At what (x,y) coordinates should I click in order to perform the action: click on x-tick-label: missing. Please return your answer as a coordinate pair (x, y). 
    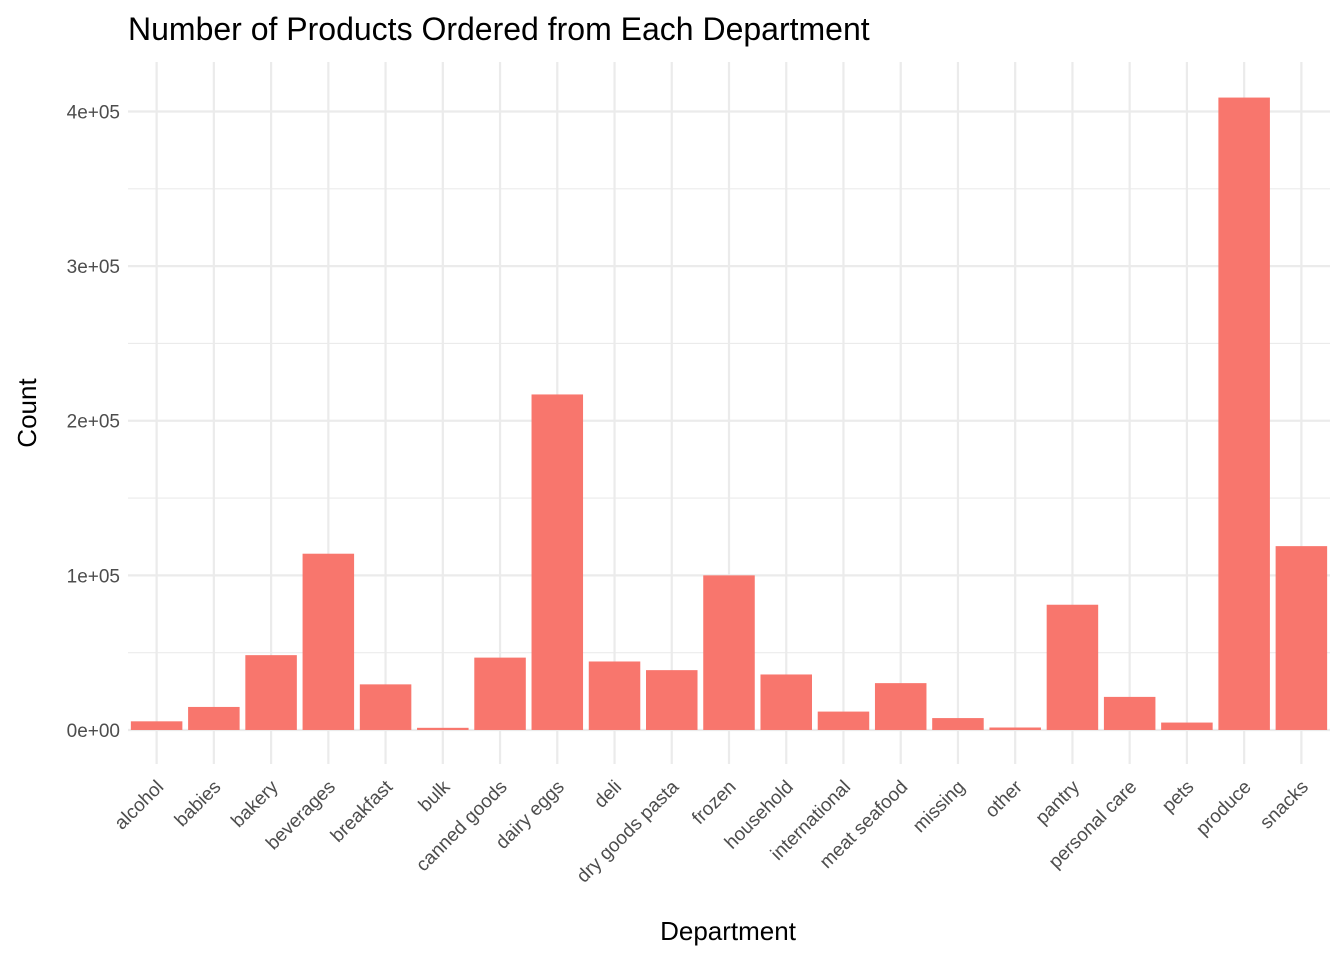
    Looking at the image, I should click on (939, 807).